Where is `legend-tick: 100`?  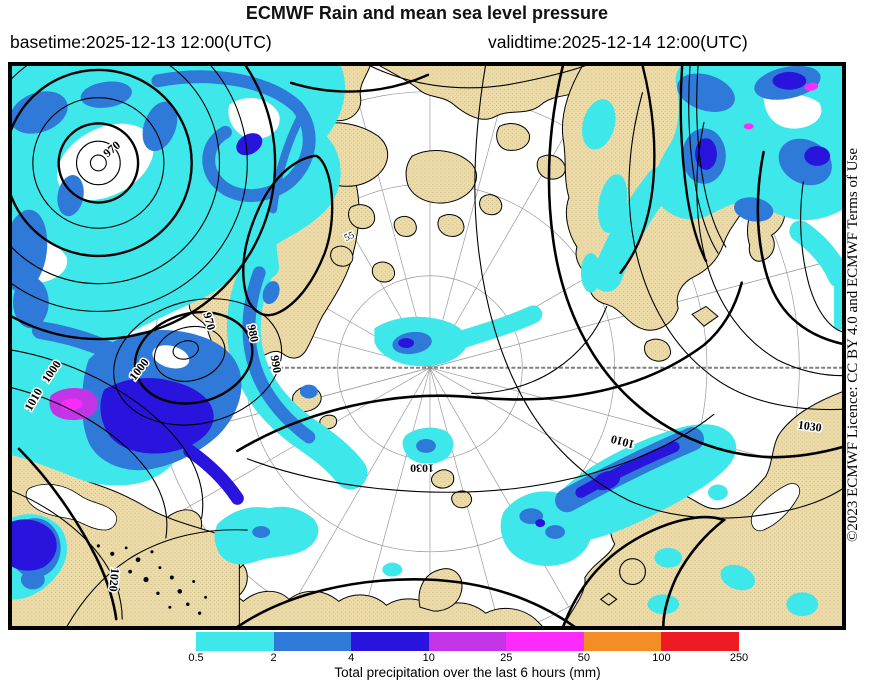 legend-tick: 100 is located at coordinates (661, 658).